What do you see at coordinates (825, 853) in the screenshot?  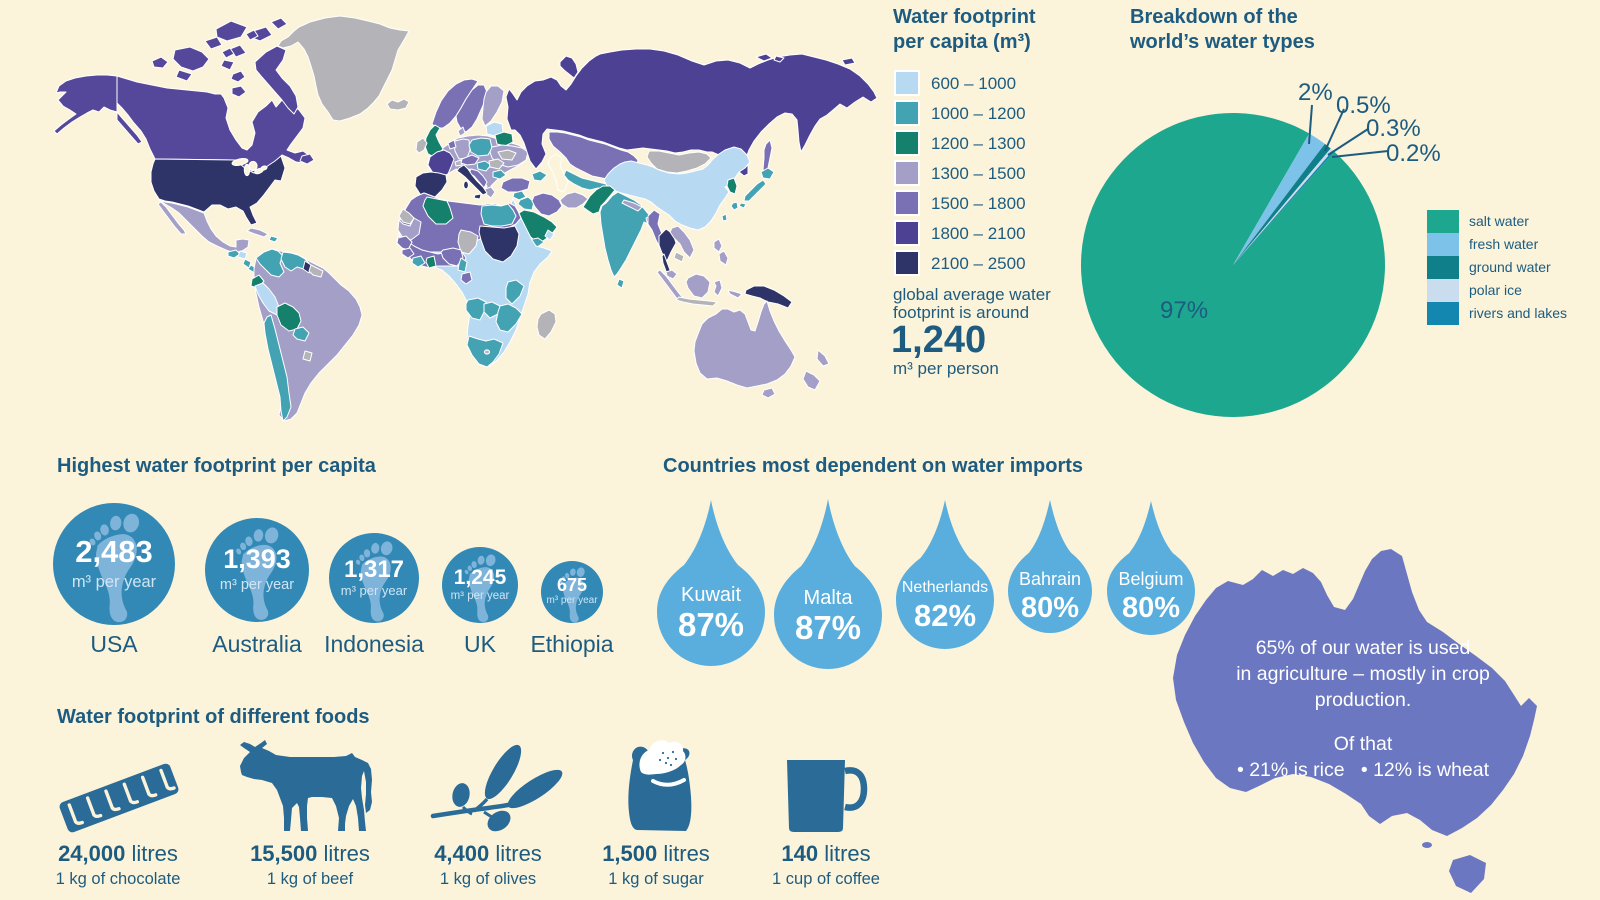 I see `svg-text: 140 litres` at bounding box center [825, 853].